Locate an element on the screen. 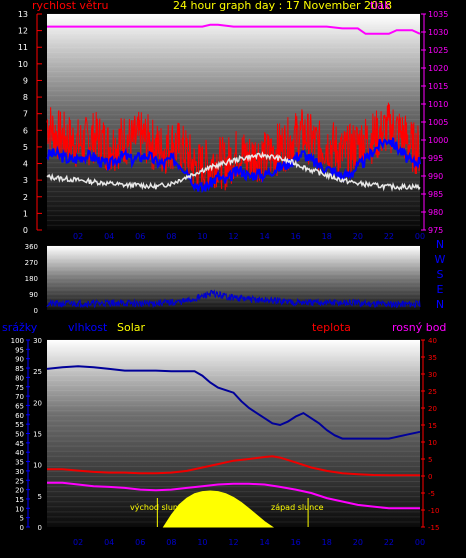  temperature-tick-label: -15 is located at coordinates (433, 528).